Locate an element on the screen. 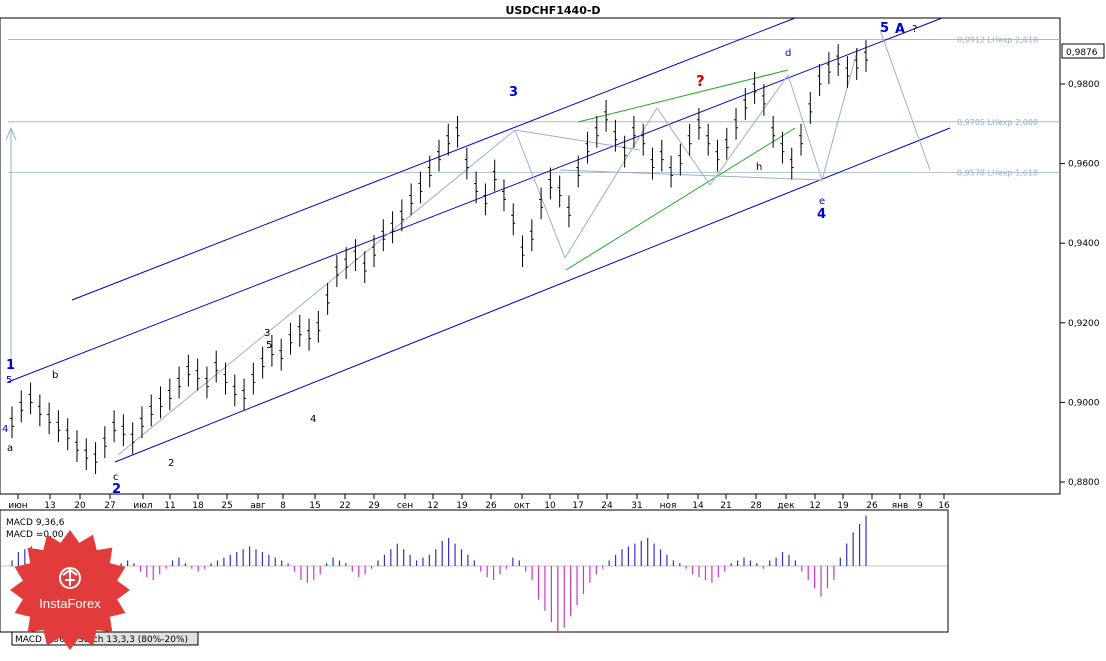  wave-label-5-blue: 5 is located at coordinates (9, 380).